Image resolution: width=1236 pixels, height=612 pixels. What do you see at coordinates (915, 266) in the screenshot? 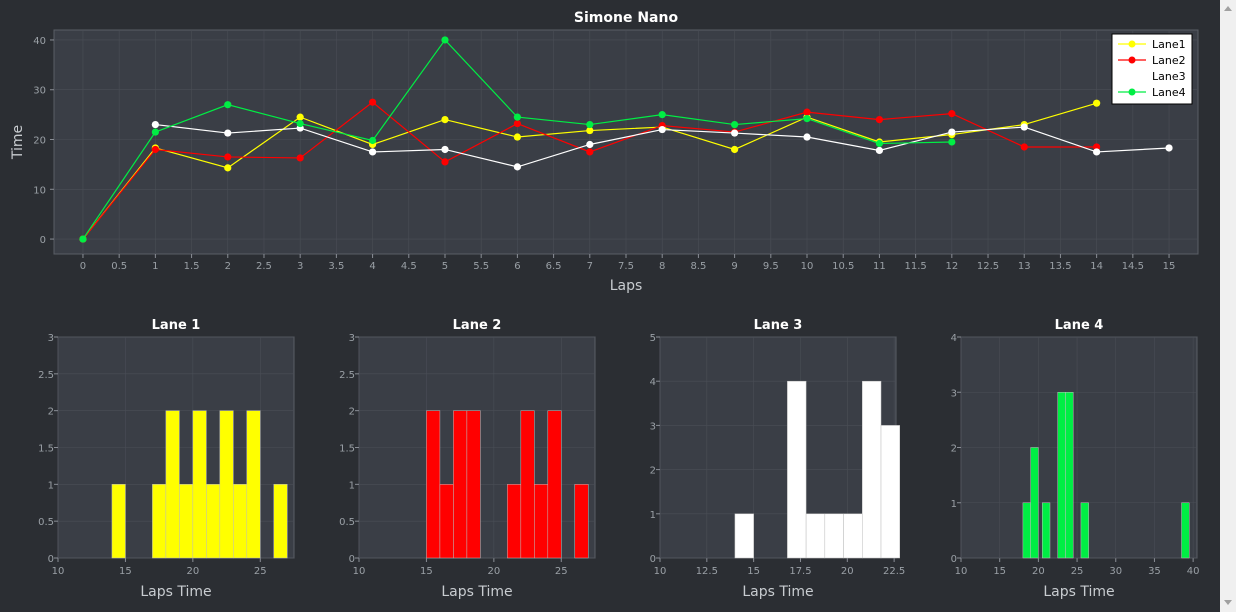
I see `x-tick-label: 11.5` at bounding box center [915, 266].